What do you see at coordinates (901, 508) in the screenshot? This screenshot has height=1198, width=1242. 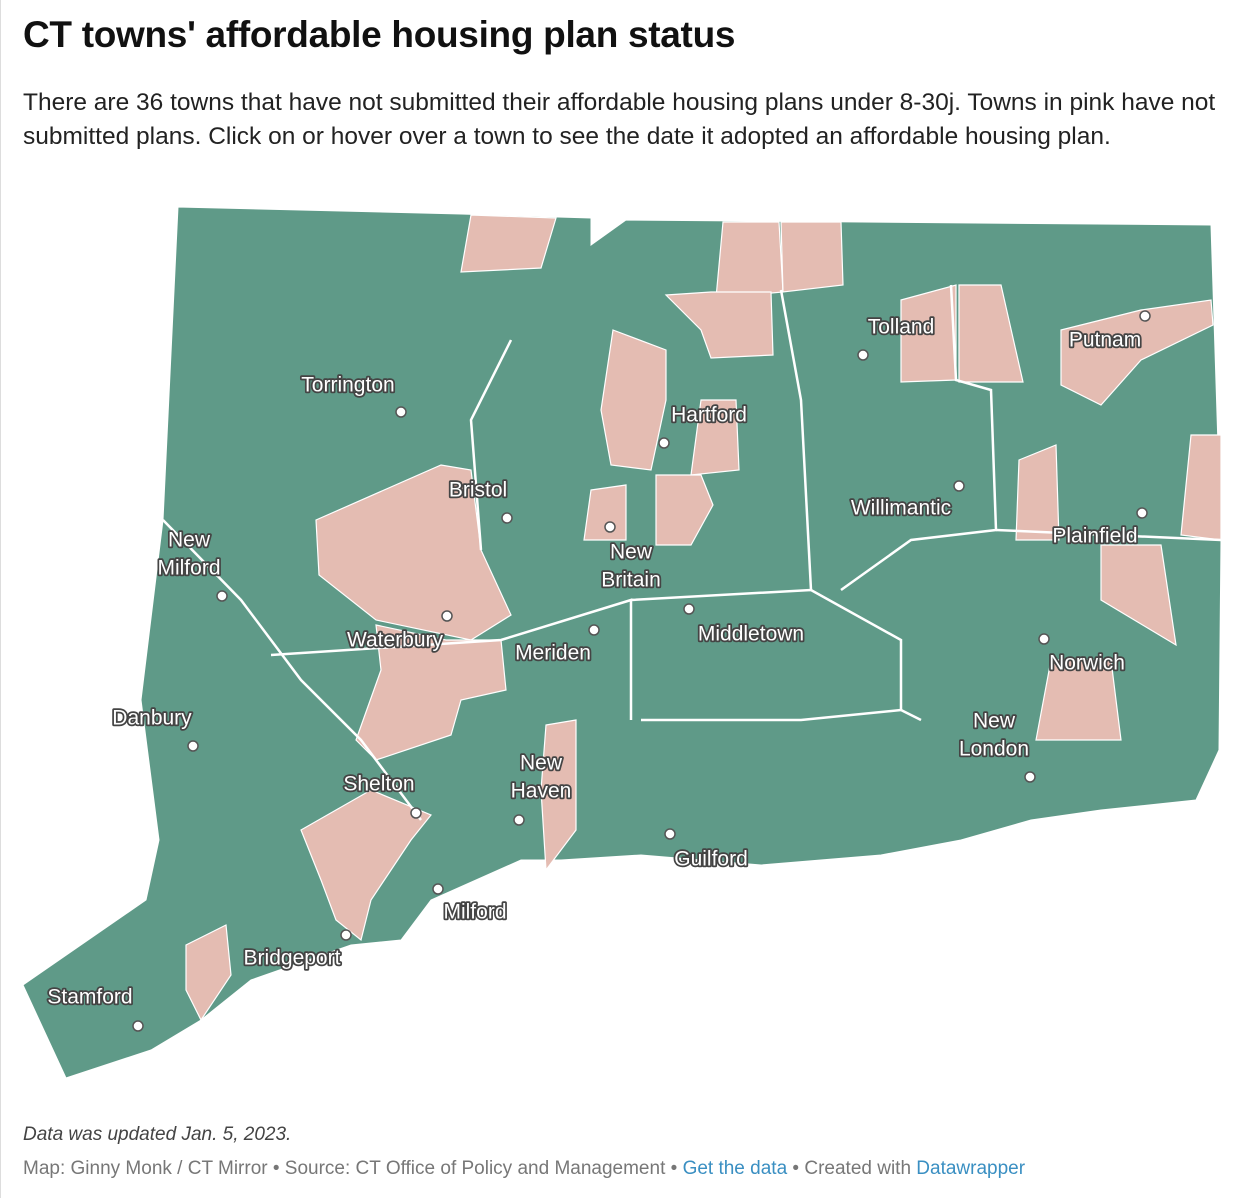 I see `city-label: Willimantic` at bounding box center [901, 508].